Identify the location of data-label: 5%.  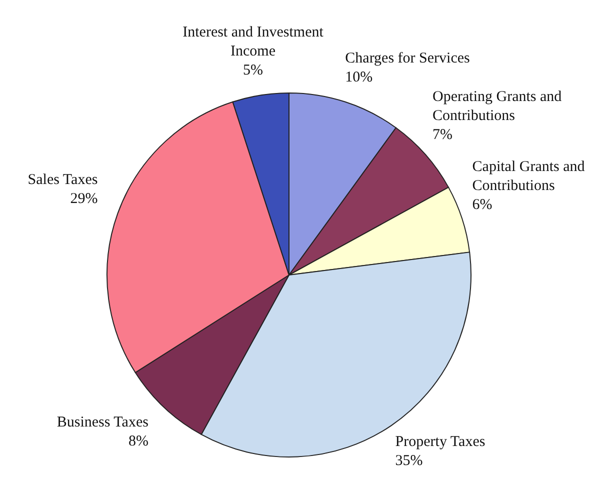
(253, 70).